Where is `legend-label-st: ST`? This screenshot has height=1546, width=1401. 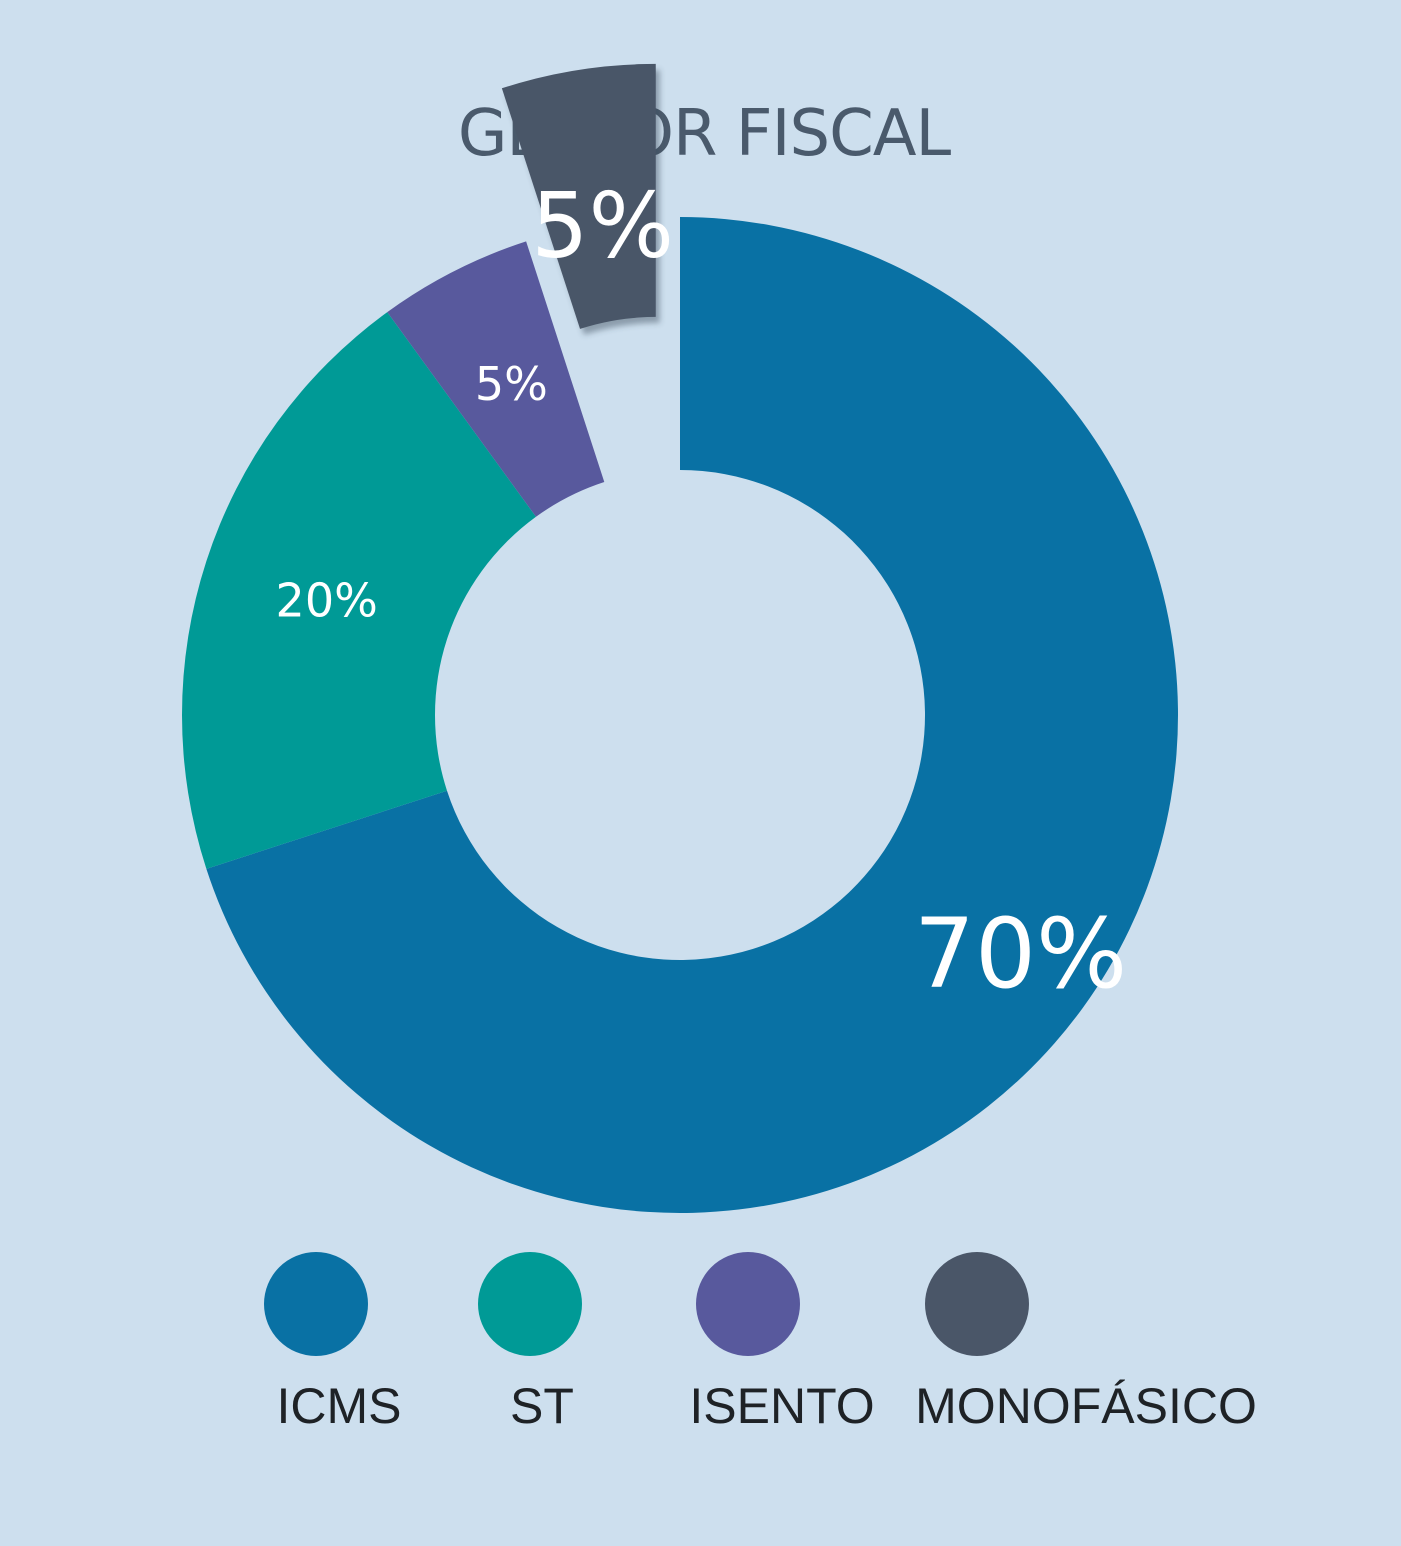 legend-label-st: ST is located at coordinates (542, 1406).